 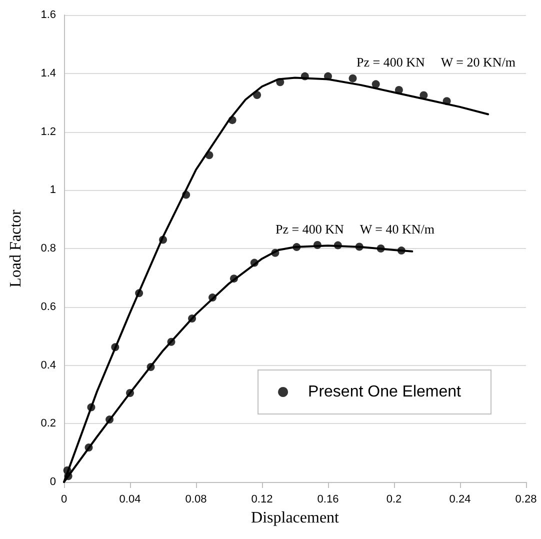 I want to click on y-tick-label: 0.2, so click(x=48, y=424).